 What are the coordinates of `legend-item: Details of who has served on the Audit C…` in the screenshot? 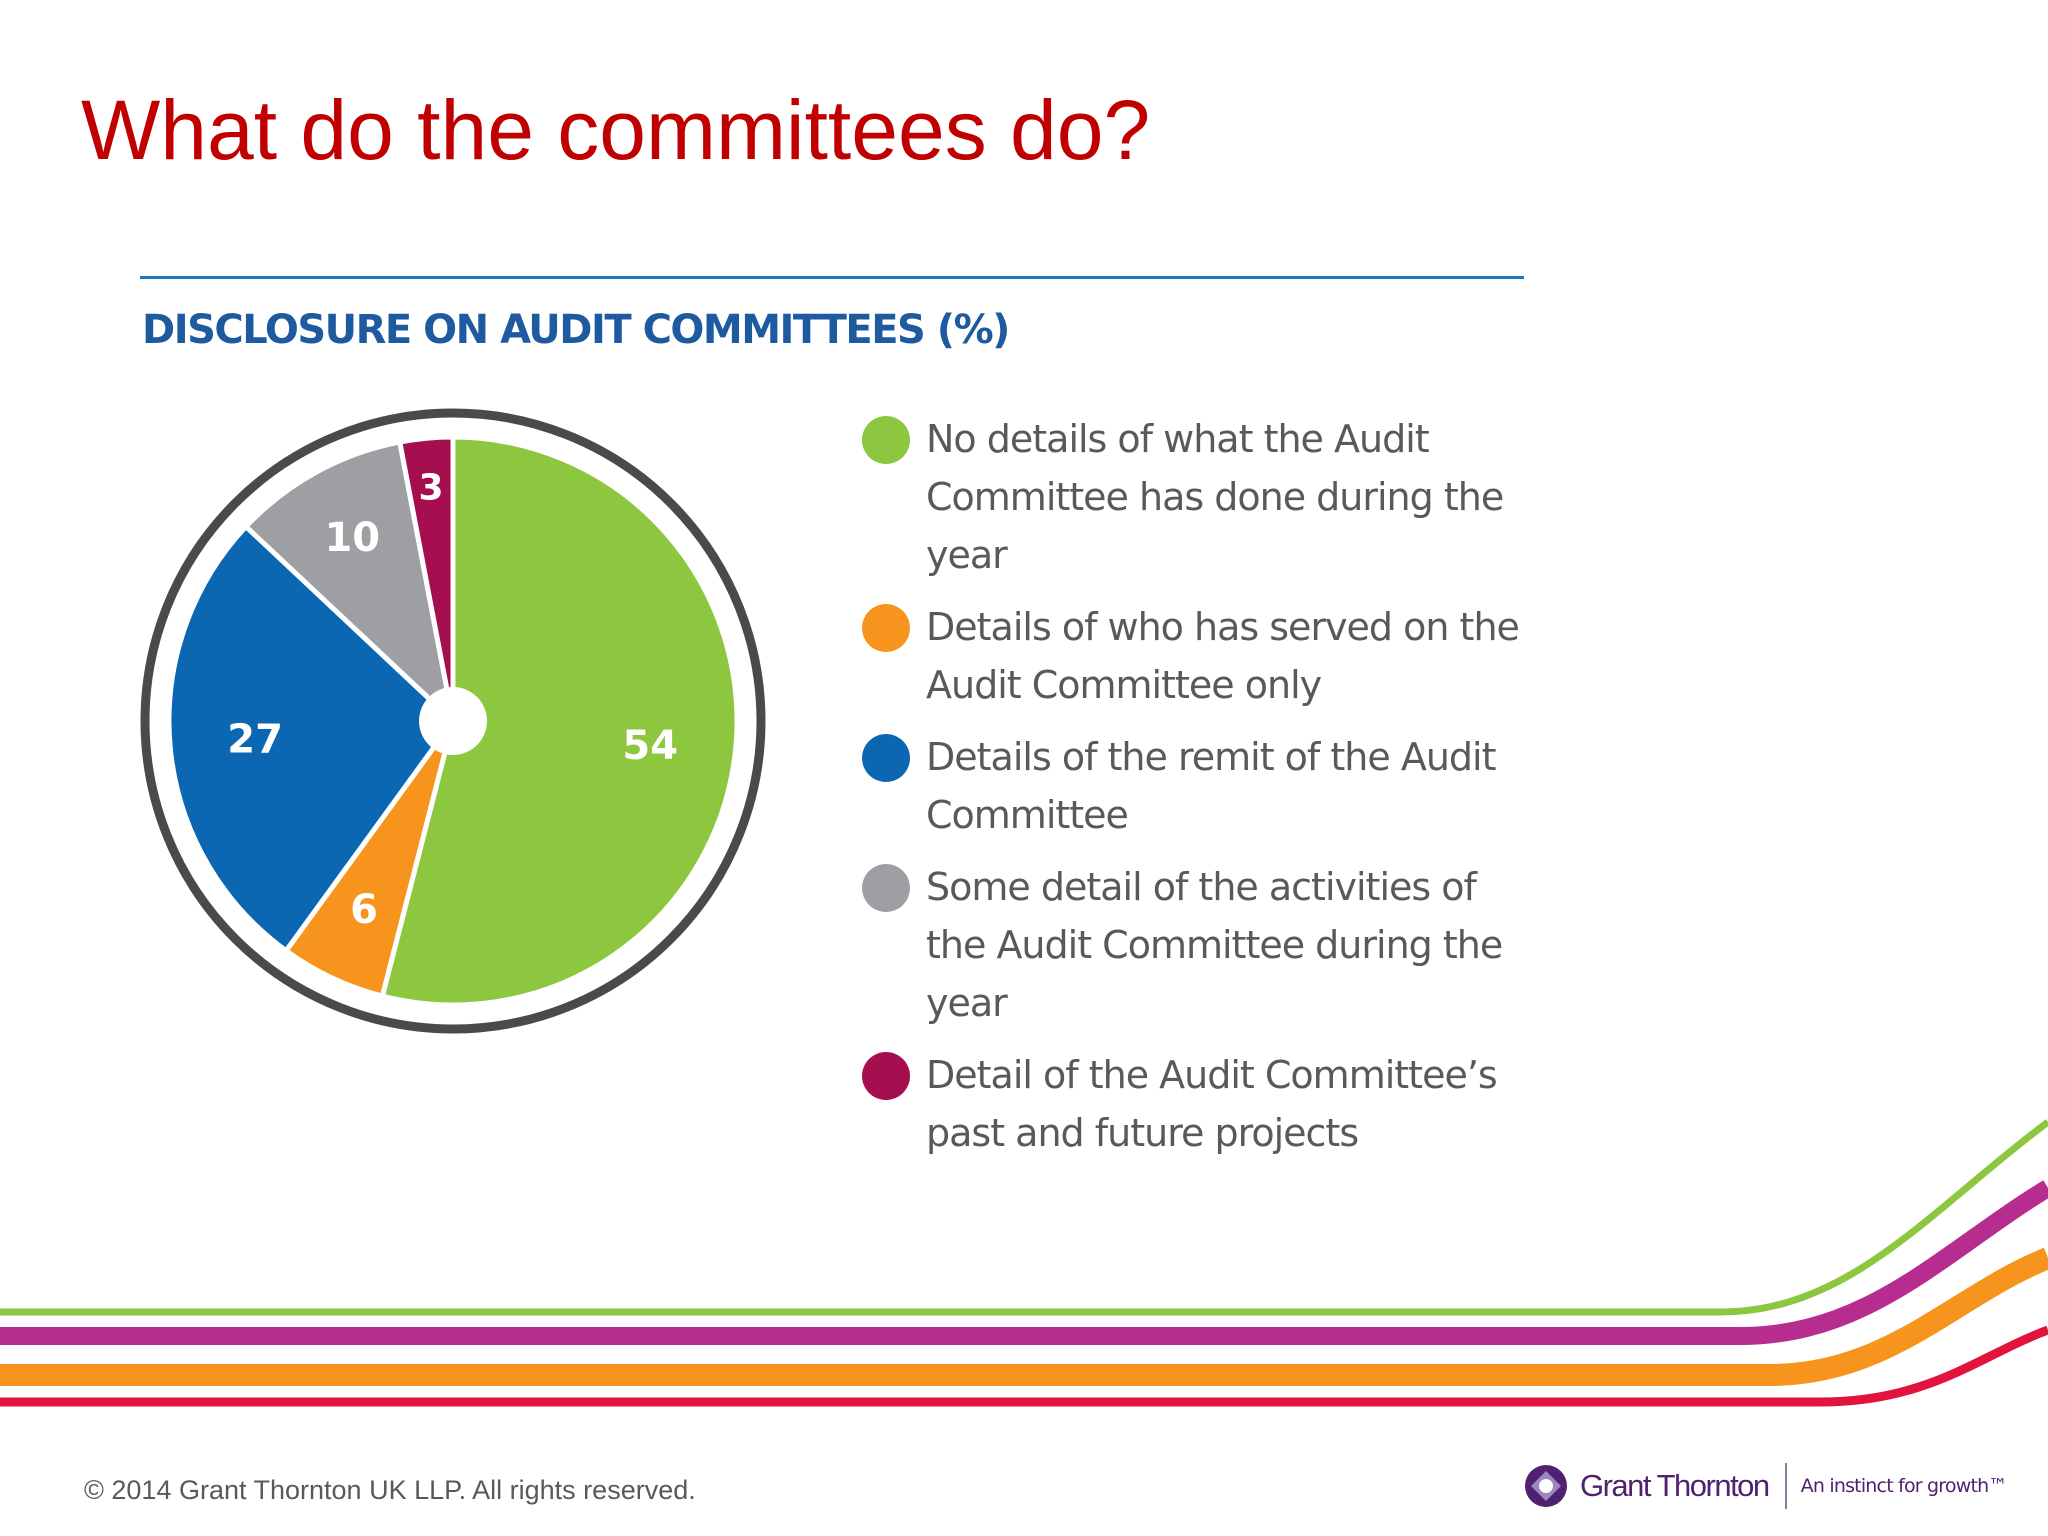 It's located at (1194, 656).